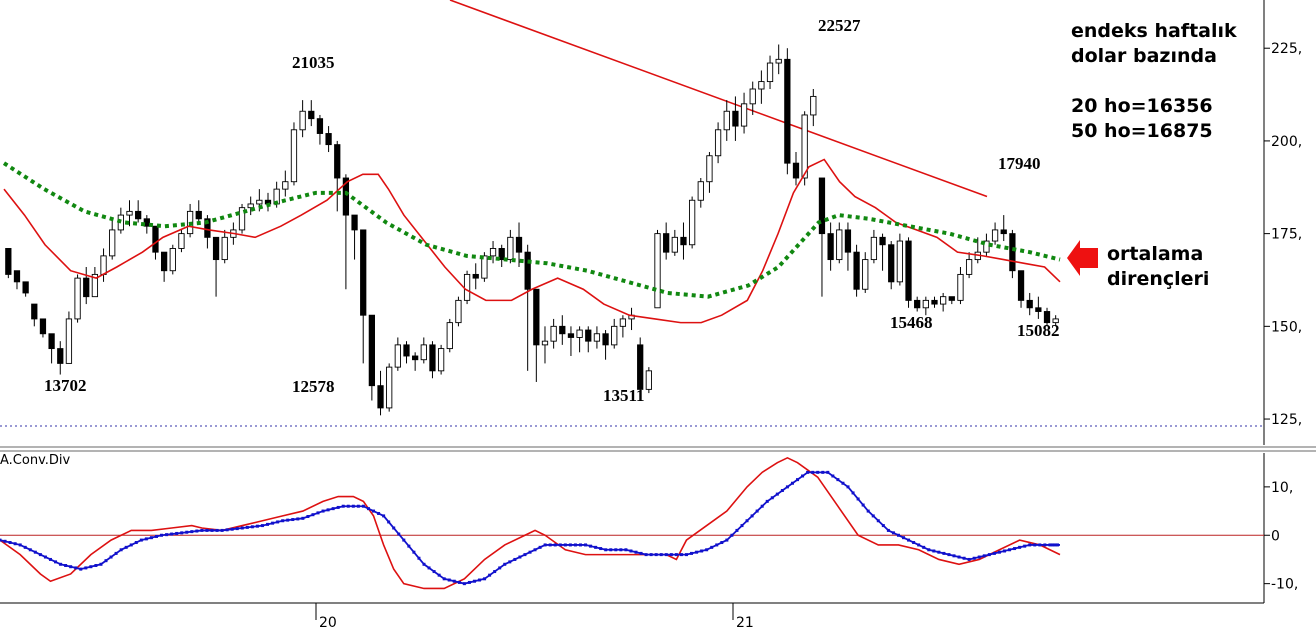 The height and width of the screenshot is (630, 1316). Describe the element at coordinates (313, 62) in the screenshot. I see `annotation-21035: 21035` at that location.